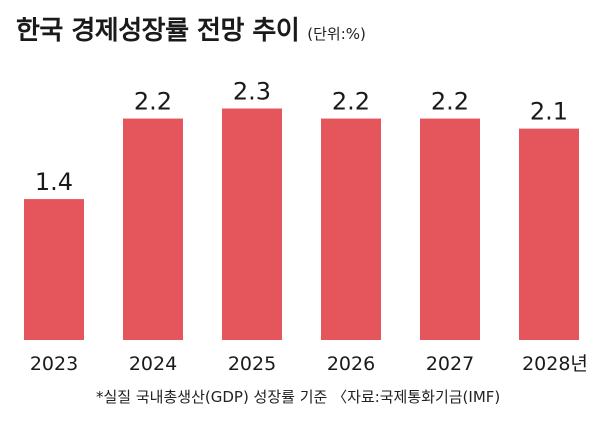 The image size is (600, 425). What do you see at coordinates (54, 182) in the screenshot?
I see `value-label-2023: 1.4` at bounding box center [54, 182].